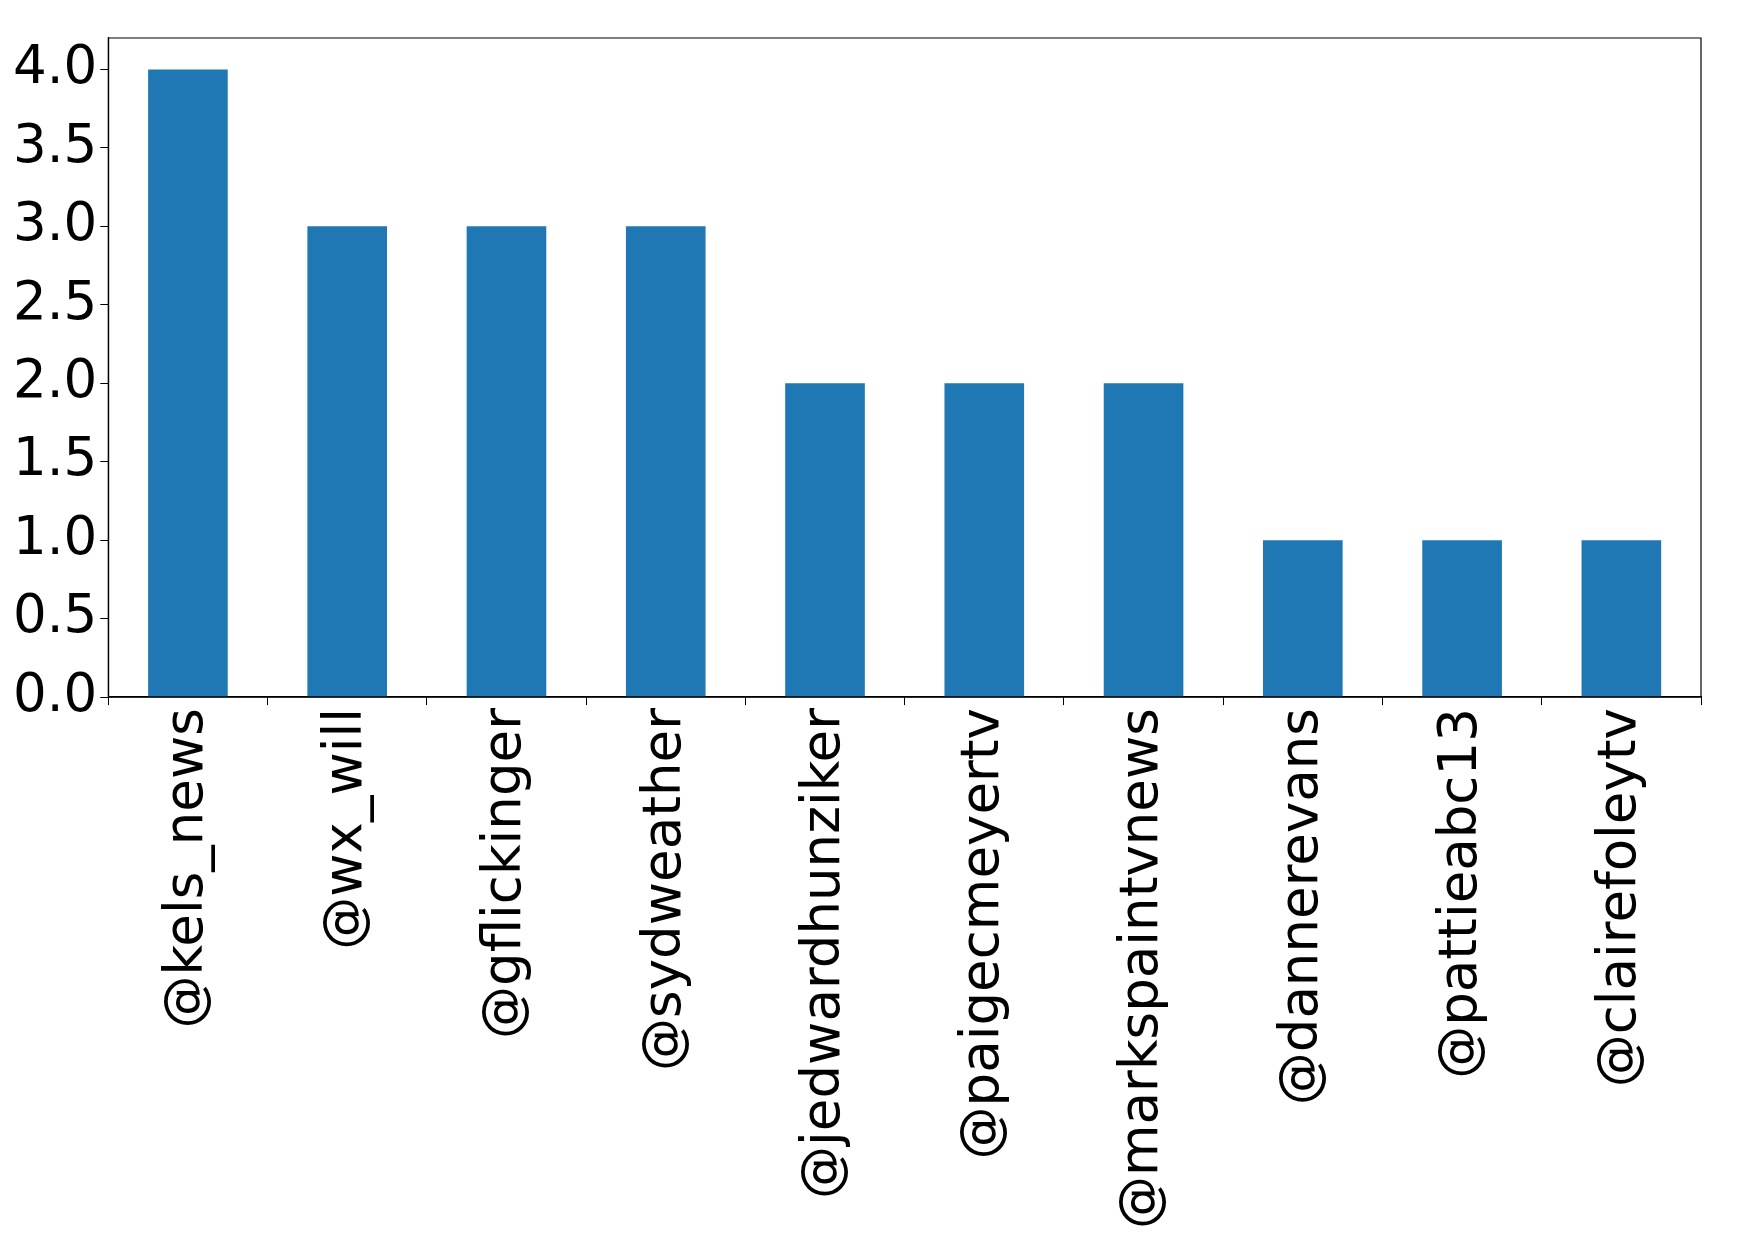  Describe the element at coordinates (55, 65) in the screenshot. I see `y-tick-label: 4.0` at that location.